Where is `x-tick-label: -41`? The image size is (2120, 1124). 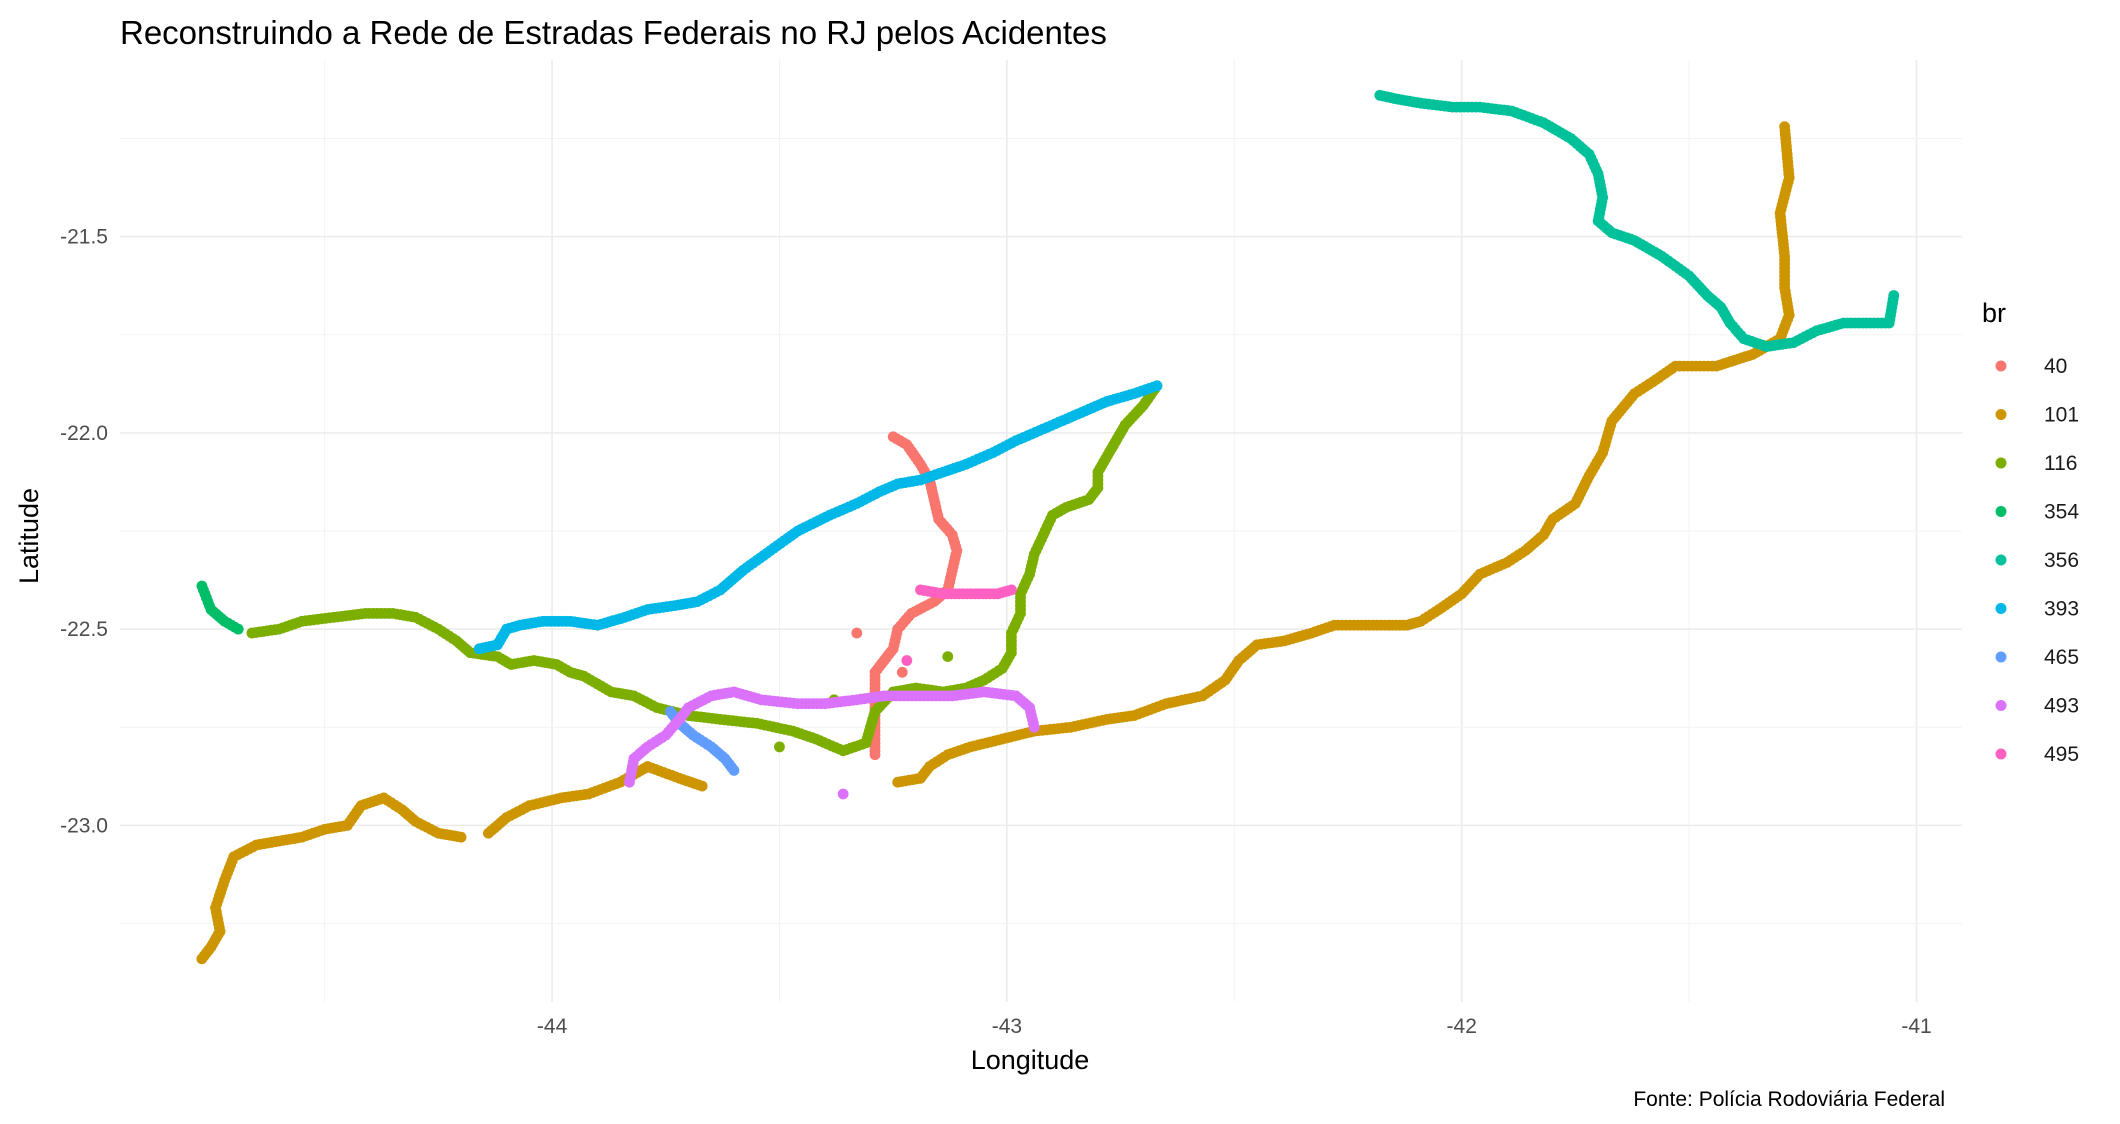 x-tick-label: -41 is located at coordinates (1916, 1026).